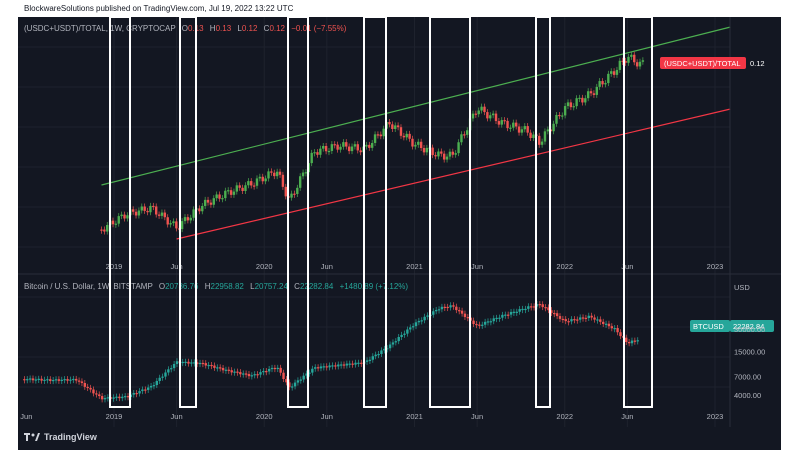 Image resolution: width=800 pixels, height=450 pixels. What do you see at coordinates (710, 326) in the screenshot?
I see `btc-label-name-bg` at bounding box center [710, 326].